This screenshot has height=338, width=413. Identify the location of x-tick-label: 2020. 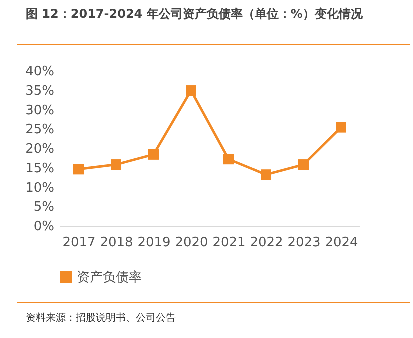
(191, 243).